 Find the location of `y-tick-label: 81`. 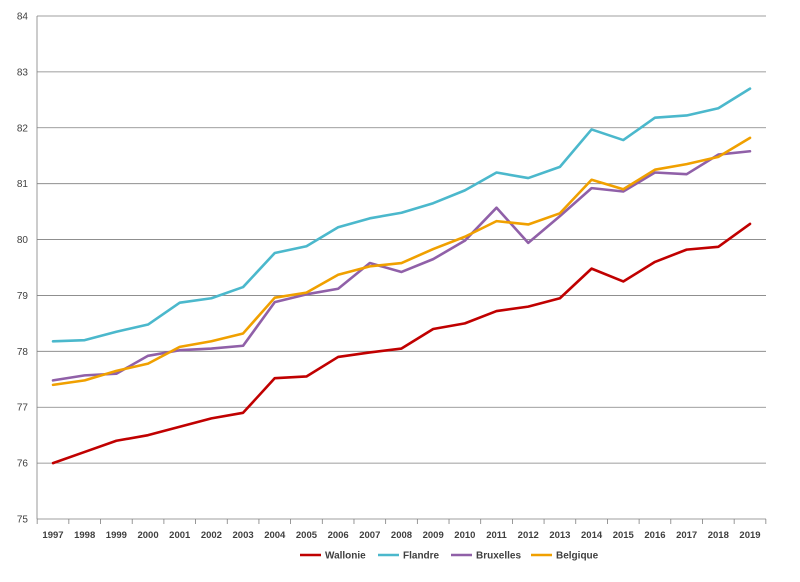

y-tick-label: 81 is located at coordinates (23, 184).